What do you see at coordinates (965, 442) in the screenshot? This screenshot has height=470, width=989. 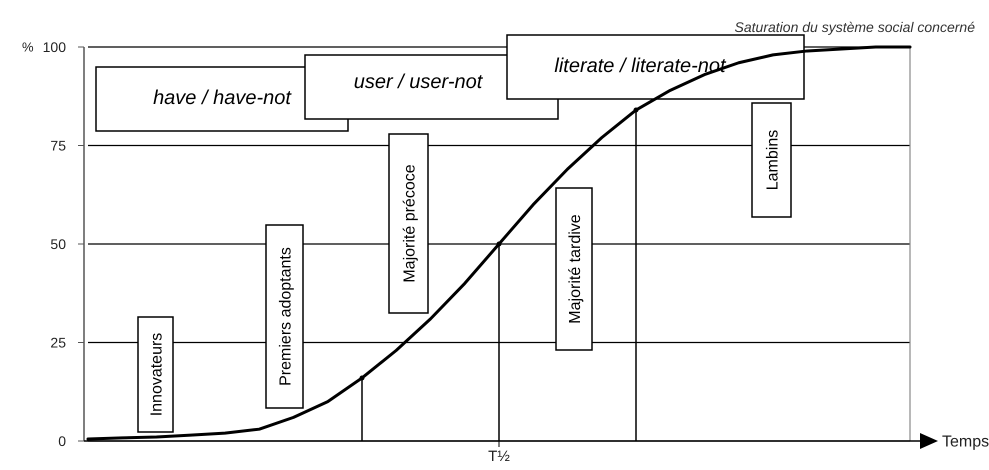 I see `x-axis-title: Temps` at bounding box center [965, 442].